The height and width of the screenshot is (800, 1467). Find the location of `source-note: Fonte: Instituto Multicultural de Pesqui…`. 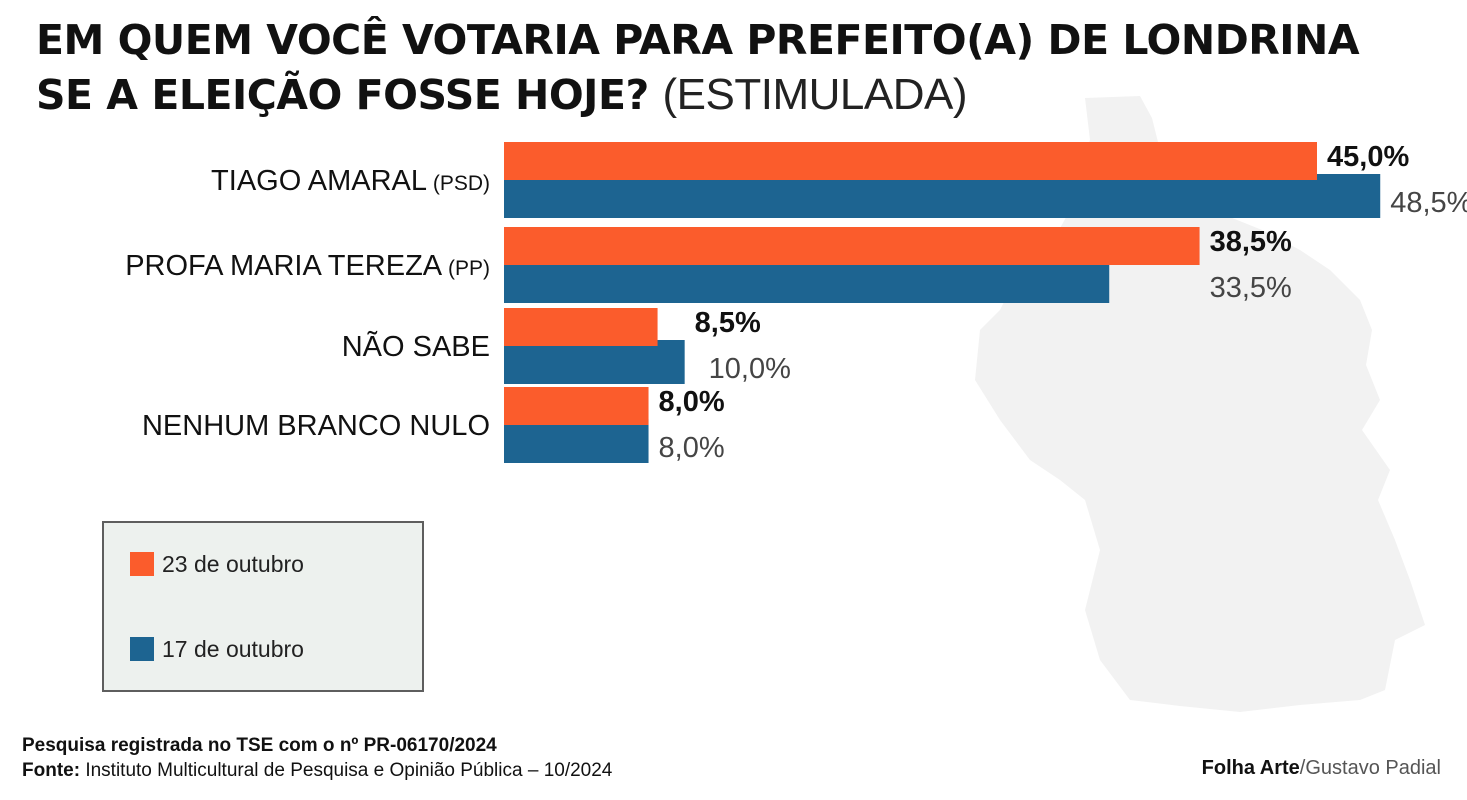

source-note: Fonte: Instituto Multicultural de Pesqui… is located at coordinates (317, 770).